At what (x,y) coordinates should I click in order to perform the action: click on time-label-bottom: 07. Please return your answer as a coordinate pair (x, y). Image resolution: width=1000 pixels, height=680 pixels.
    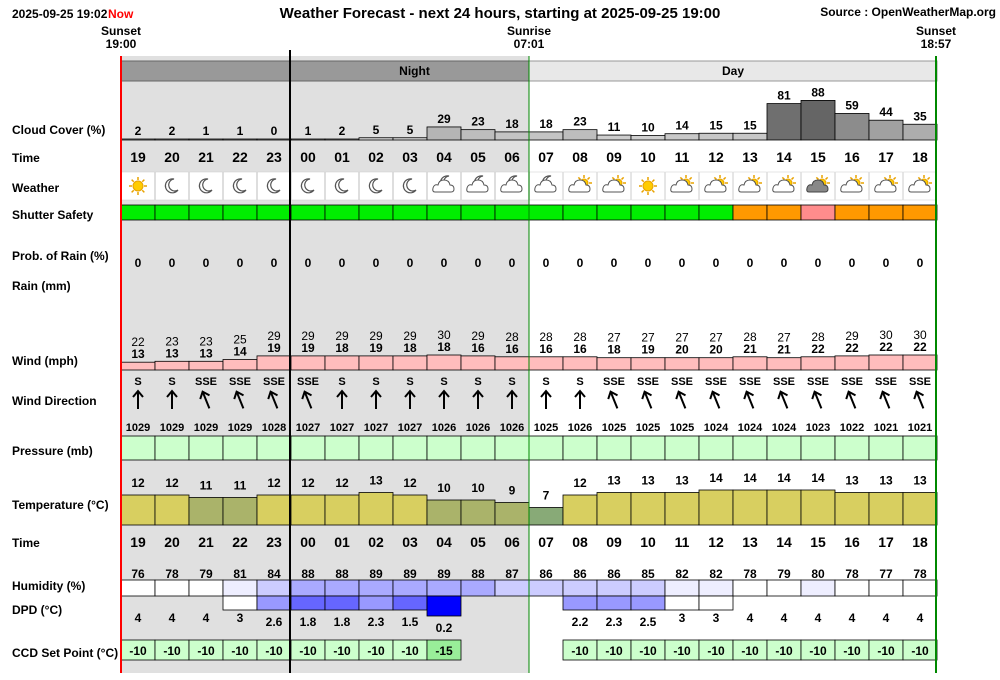
    Looking at the image, I should click on (546, 542).